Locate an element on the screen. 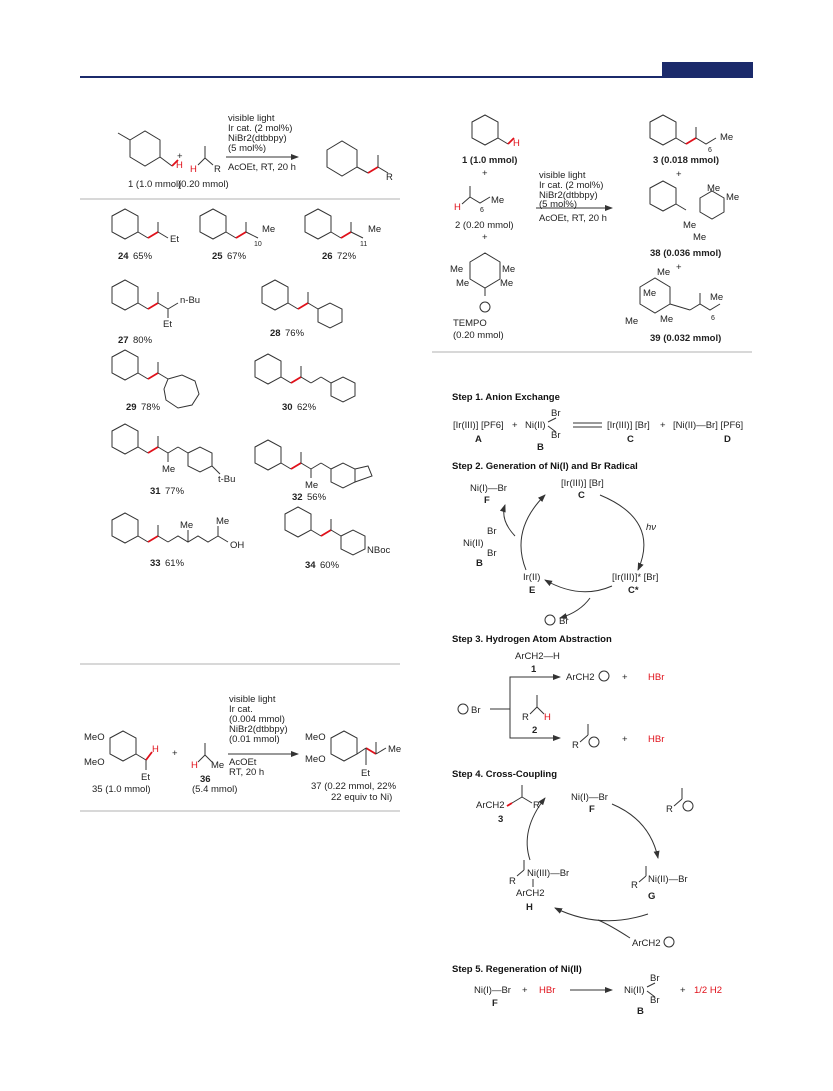 The image size is (833, 1091). scheme-text: C is located at coordinates (581, 495).